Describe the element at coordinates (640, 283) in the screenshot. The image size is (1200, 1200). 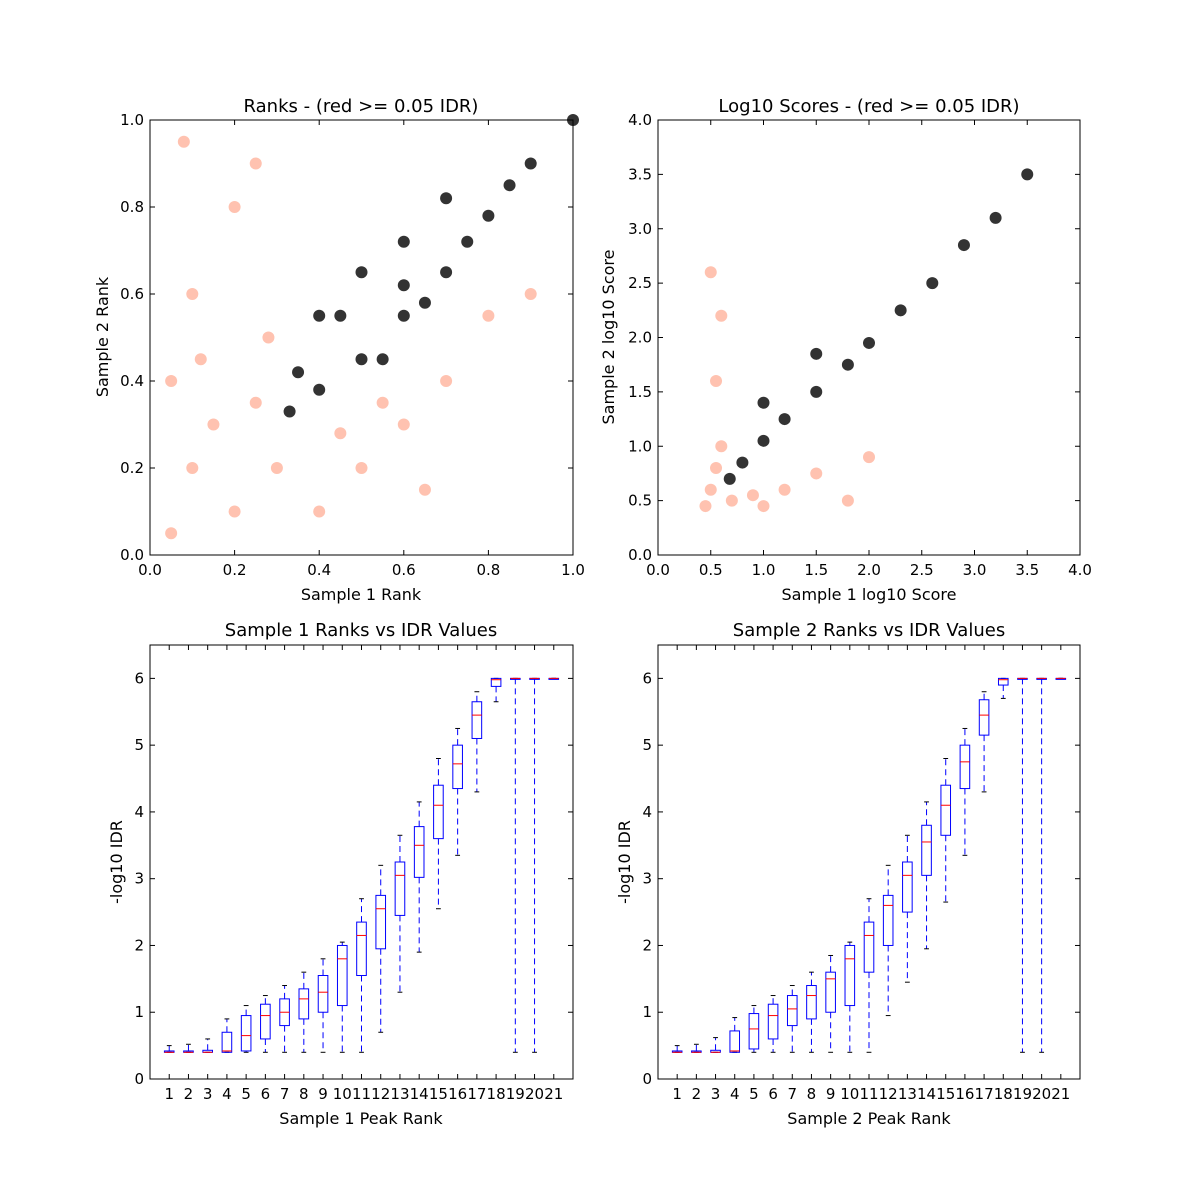
I see `y-tick-label: 2.5` at that location.